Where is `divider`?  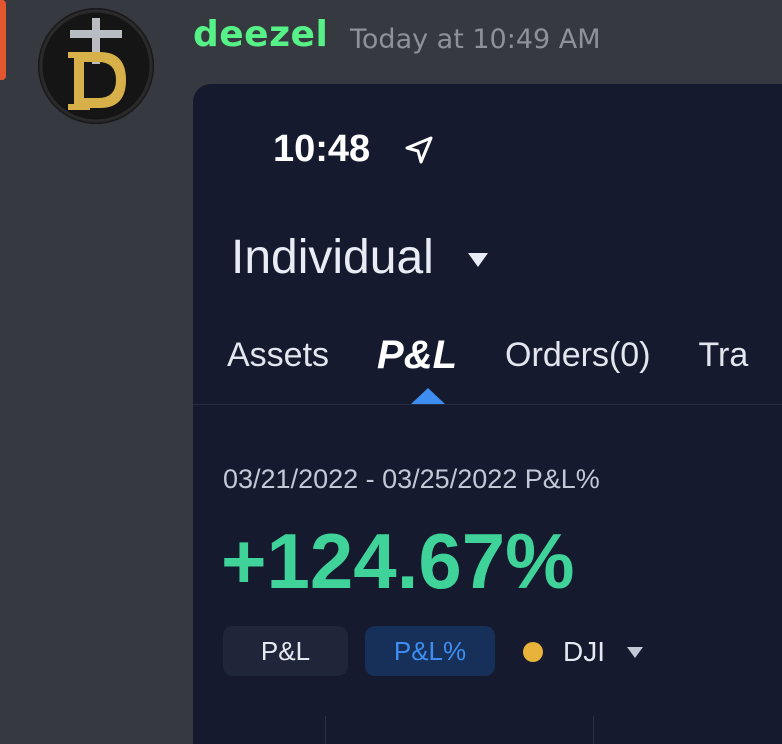
divider is located at coordinates (487, 404).